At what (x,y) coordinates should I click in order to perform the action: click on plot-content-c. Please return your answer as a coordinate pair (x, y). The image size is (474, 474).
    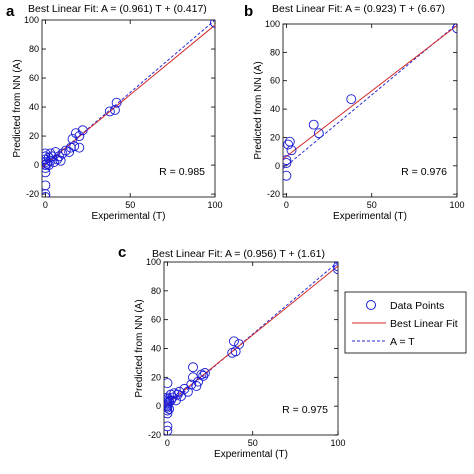
    Looking at the image, I should click on (251, 348).